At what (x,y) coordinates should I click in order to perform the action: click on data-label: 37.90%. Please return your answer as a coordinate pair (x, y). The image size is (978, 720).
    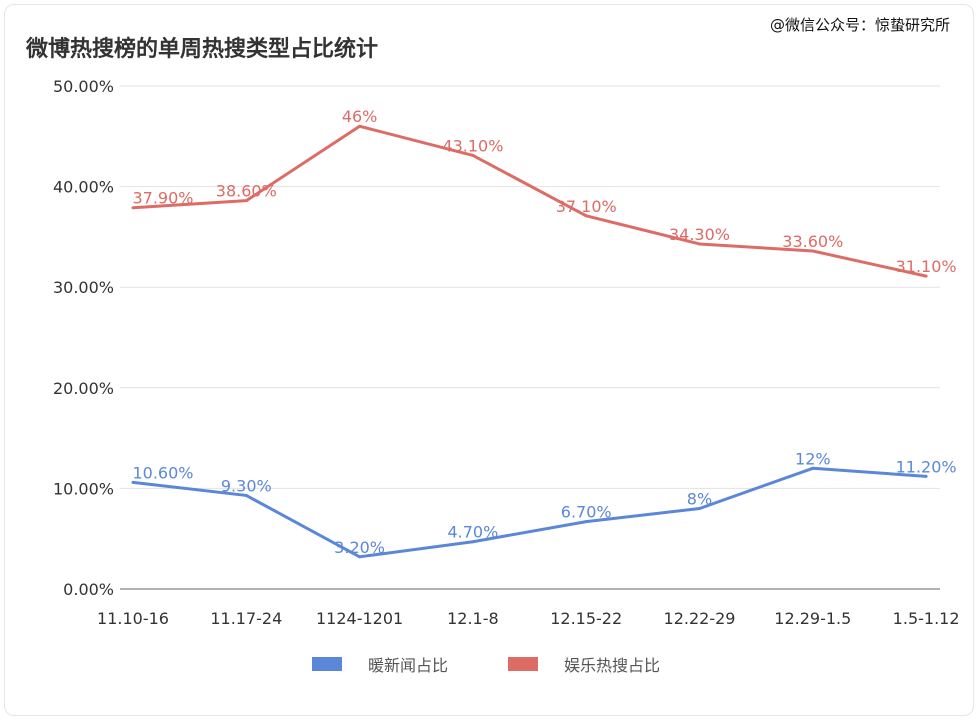
    Looking at the image, I should click on (162, 198).